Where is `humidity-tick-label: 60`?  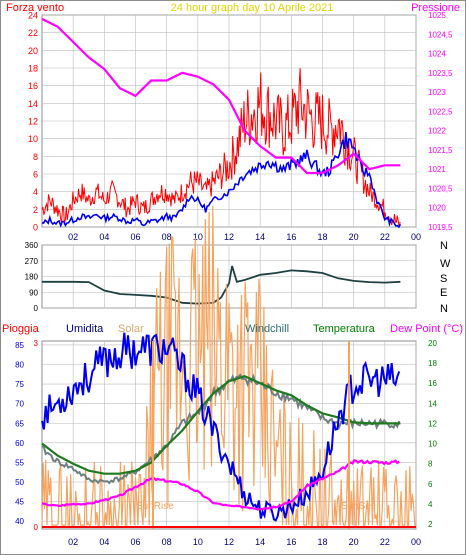 humidity-tick-label: 60 is located at coordinates (19, 443).